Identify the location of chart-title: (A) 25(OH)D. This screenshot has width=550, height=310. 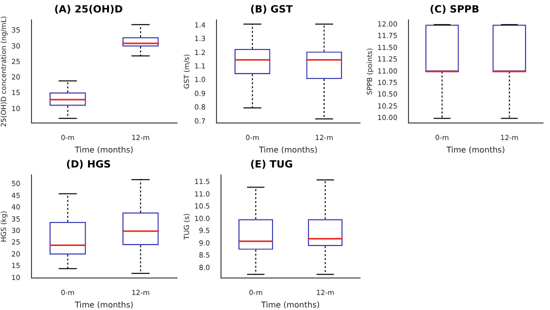
(88, 10).